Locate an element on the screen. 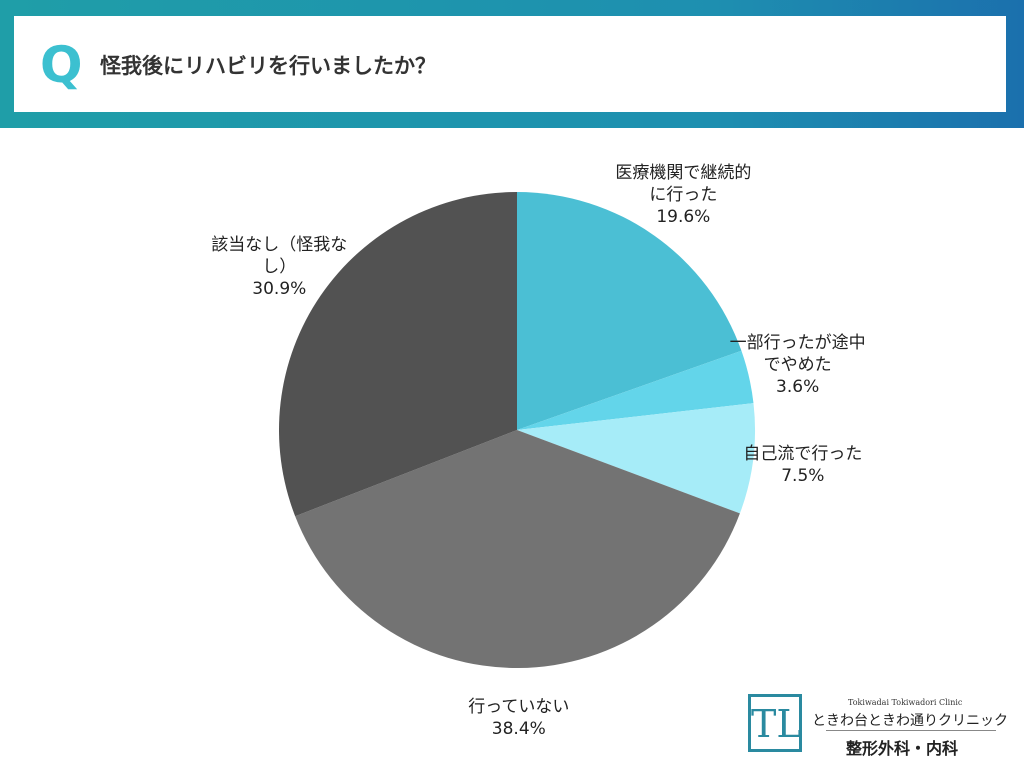  slice-label: 行っていない 38.4% is located at coordinates (519, 718).